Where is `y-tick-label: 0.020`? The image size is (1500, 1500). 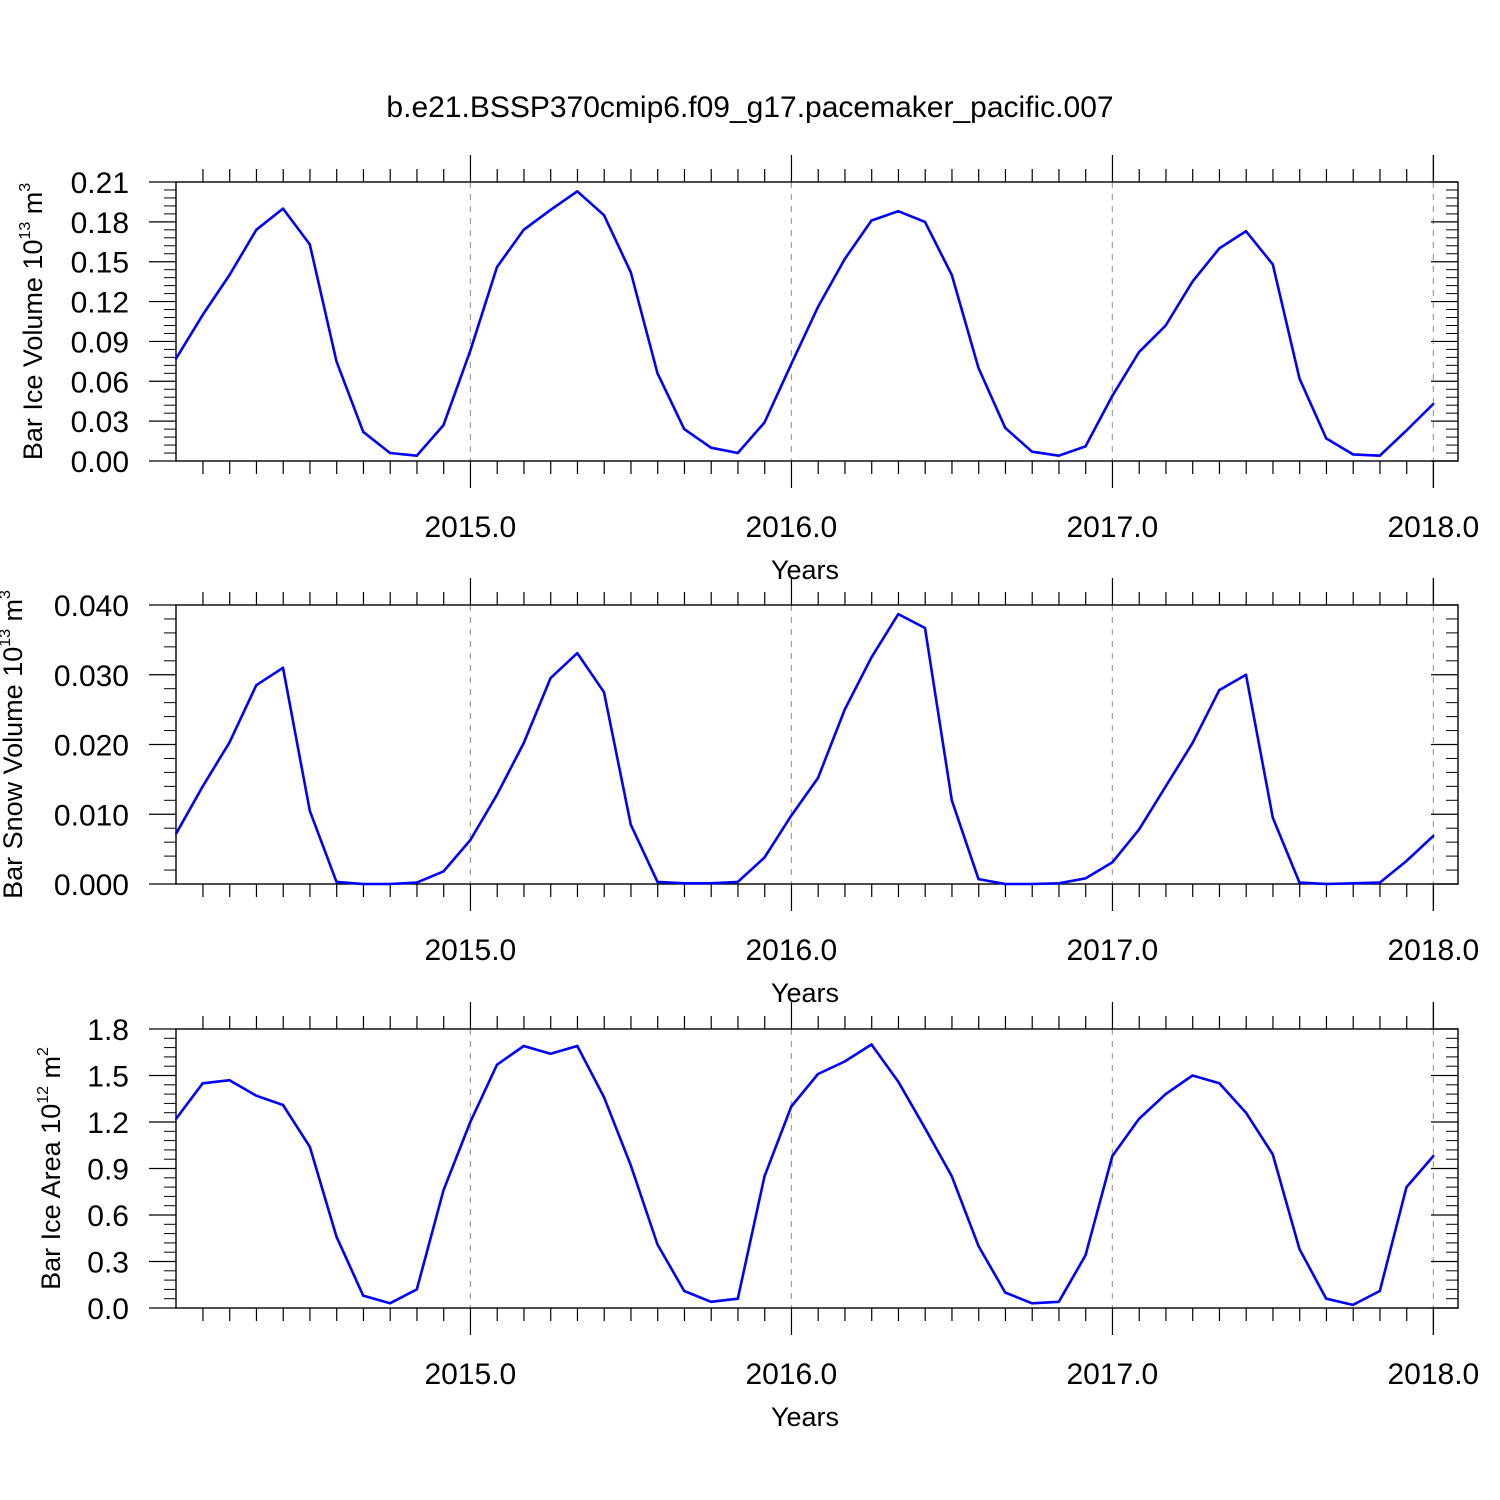
y-tick-label: 0.020 is located at coordinates (91, 746).